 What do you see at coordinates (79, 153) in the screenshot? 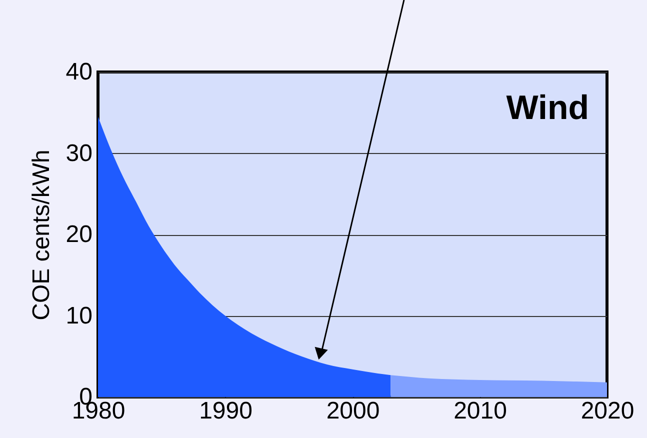
I see `y-tick-label: 30` at bounding box center [79, 153].